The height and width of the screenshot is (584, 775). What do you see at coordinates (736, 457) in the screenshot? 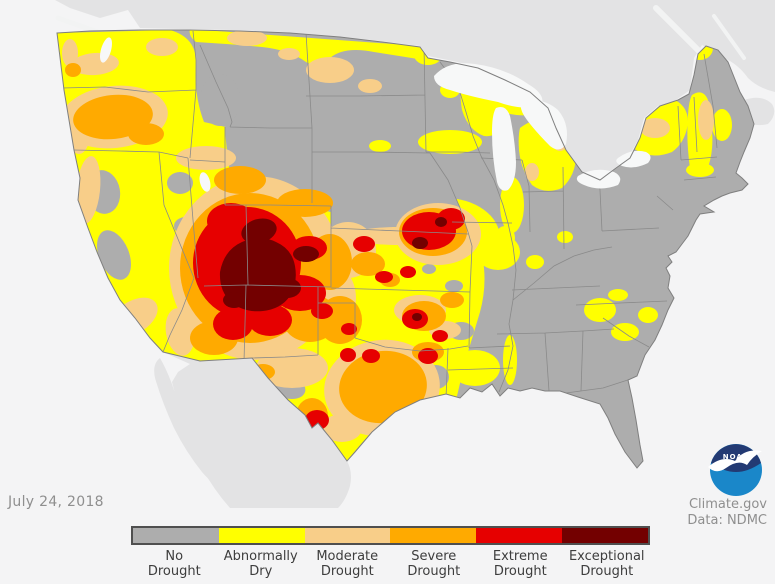
I see `noaa-logo-text: NOAA` at bounding box center [736, 457].